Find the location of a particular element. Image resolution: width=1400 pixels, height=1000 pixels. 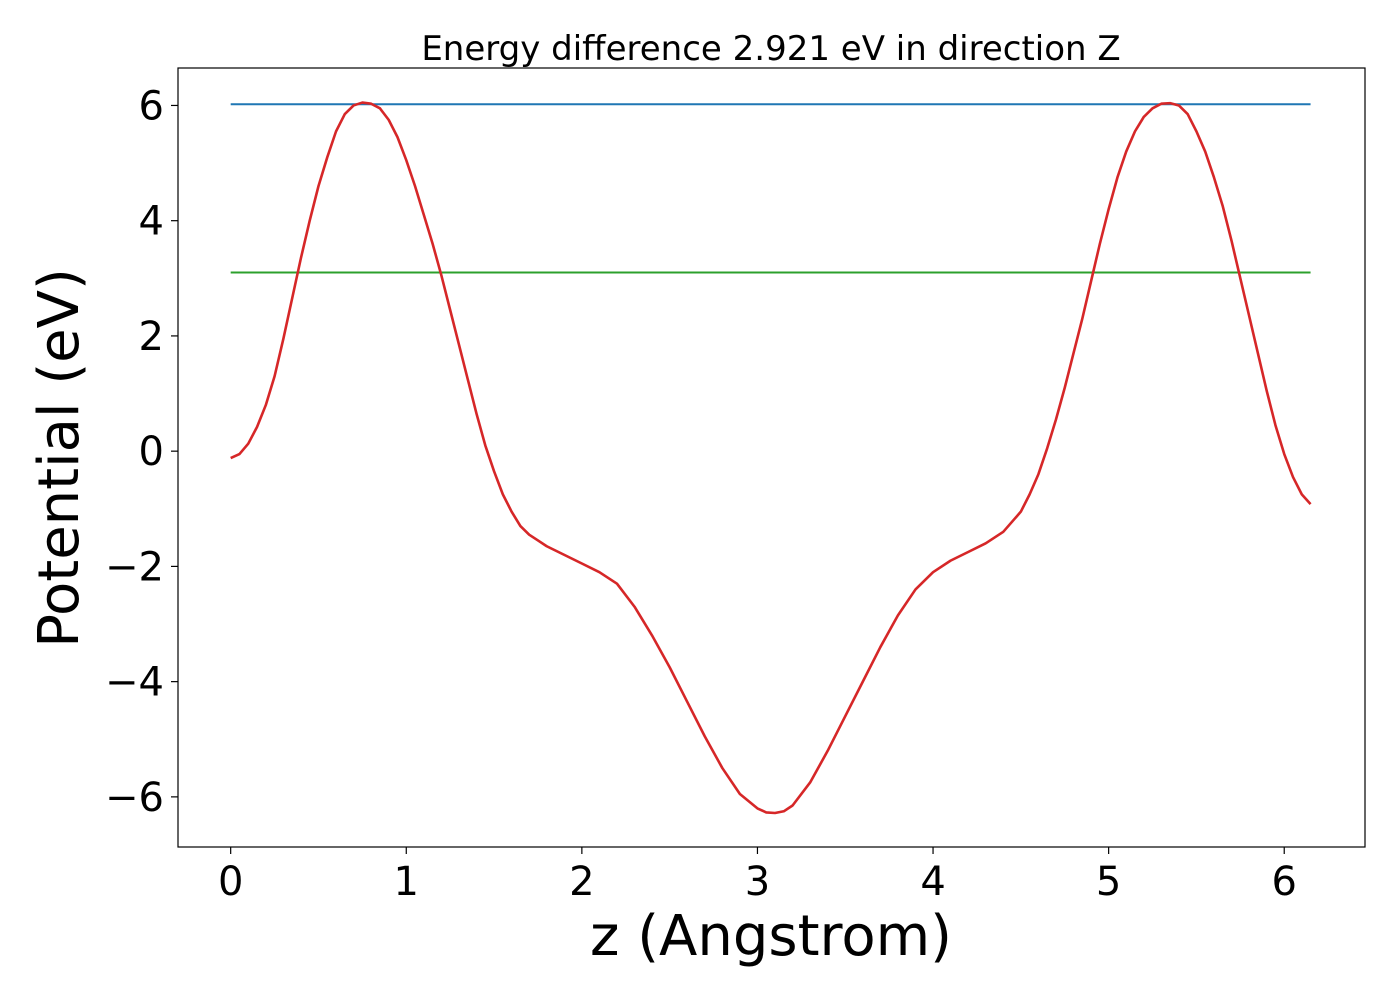

y-axis: −6 −4 −2 0 2 4 6 is located at coordinates (141, 452).